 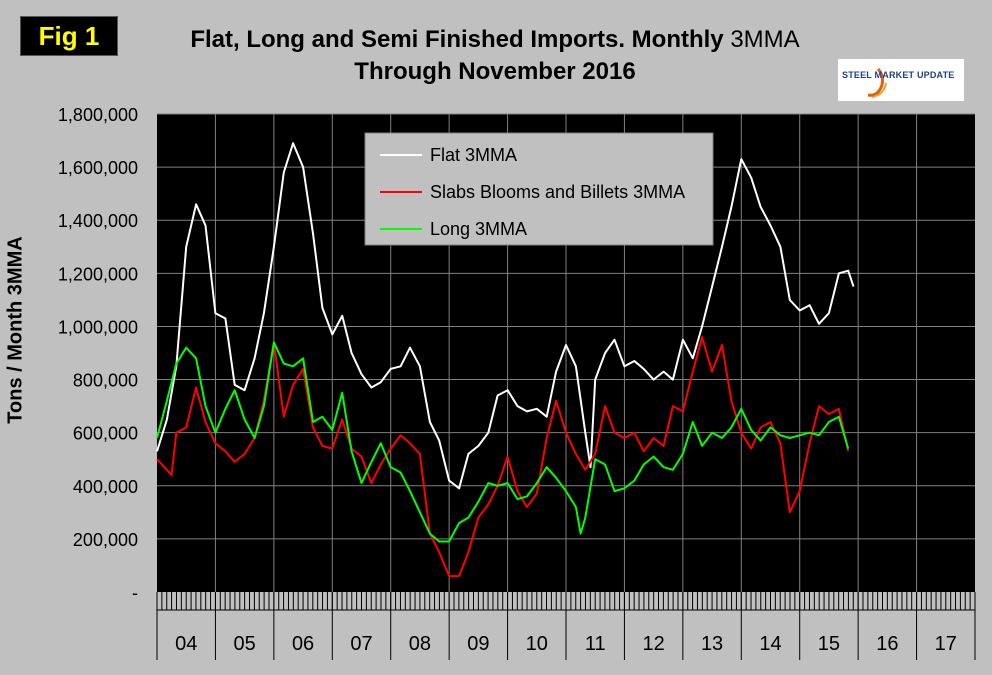 I want to click on x-year-label: 16, so click(x=887, y=644).